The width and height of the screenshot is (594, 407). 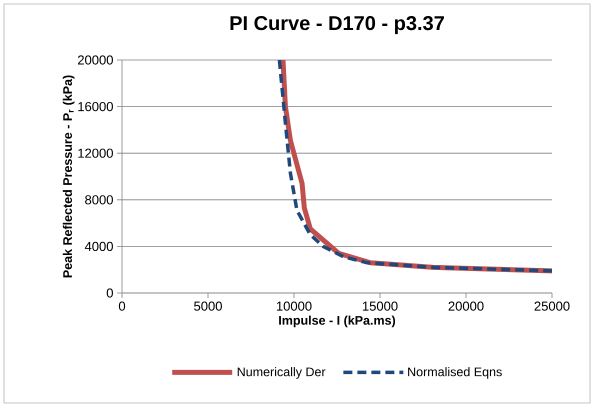 What do you see at coordinates (98, 246) in the screenshot?
I see `y-tick-label: 4000` at bounding box center [98, 246].